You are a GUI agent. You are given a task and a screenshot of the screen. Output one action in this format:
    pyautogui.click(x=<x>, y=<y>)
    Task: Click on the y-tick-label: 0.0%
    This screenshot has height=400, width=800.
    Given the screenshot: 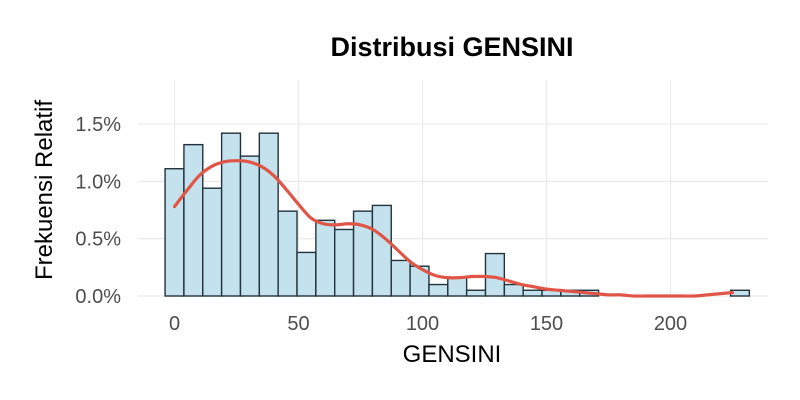 What is the action you would take?
    pyautogui.click(x=98, y=297)
    